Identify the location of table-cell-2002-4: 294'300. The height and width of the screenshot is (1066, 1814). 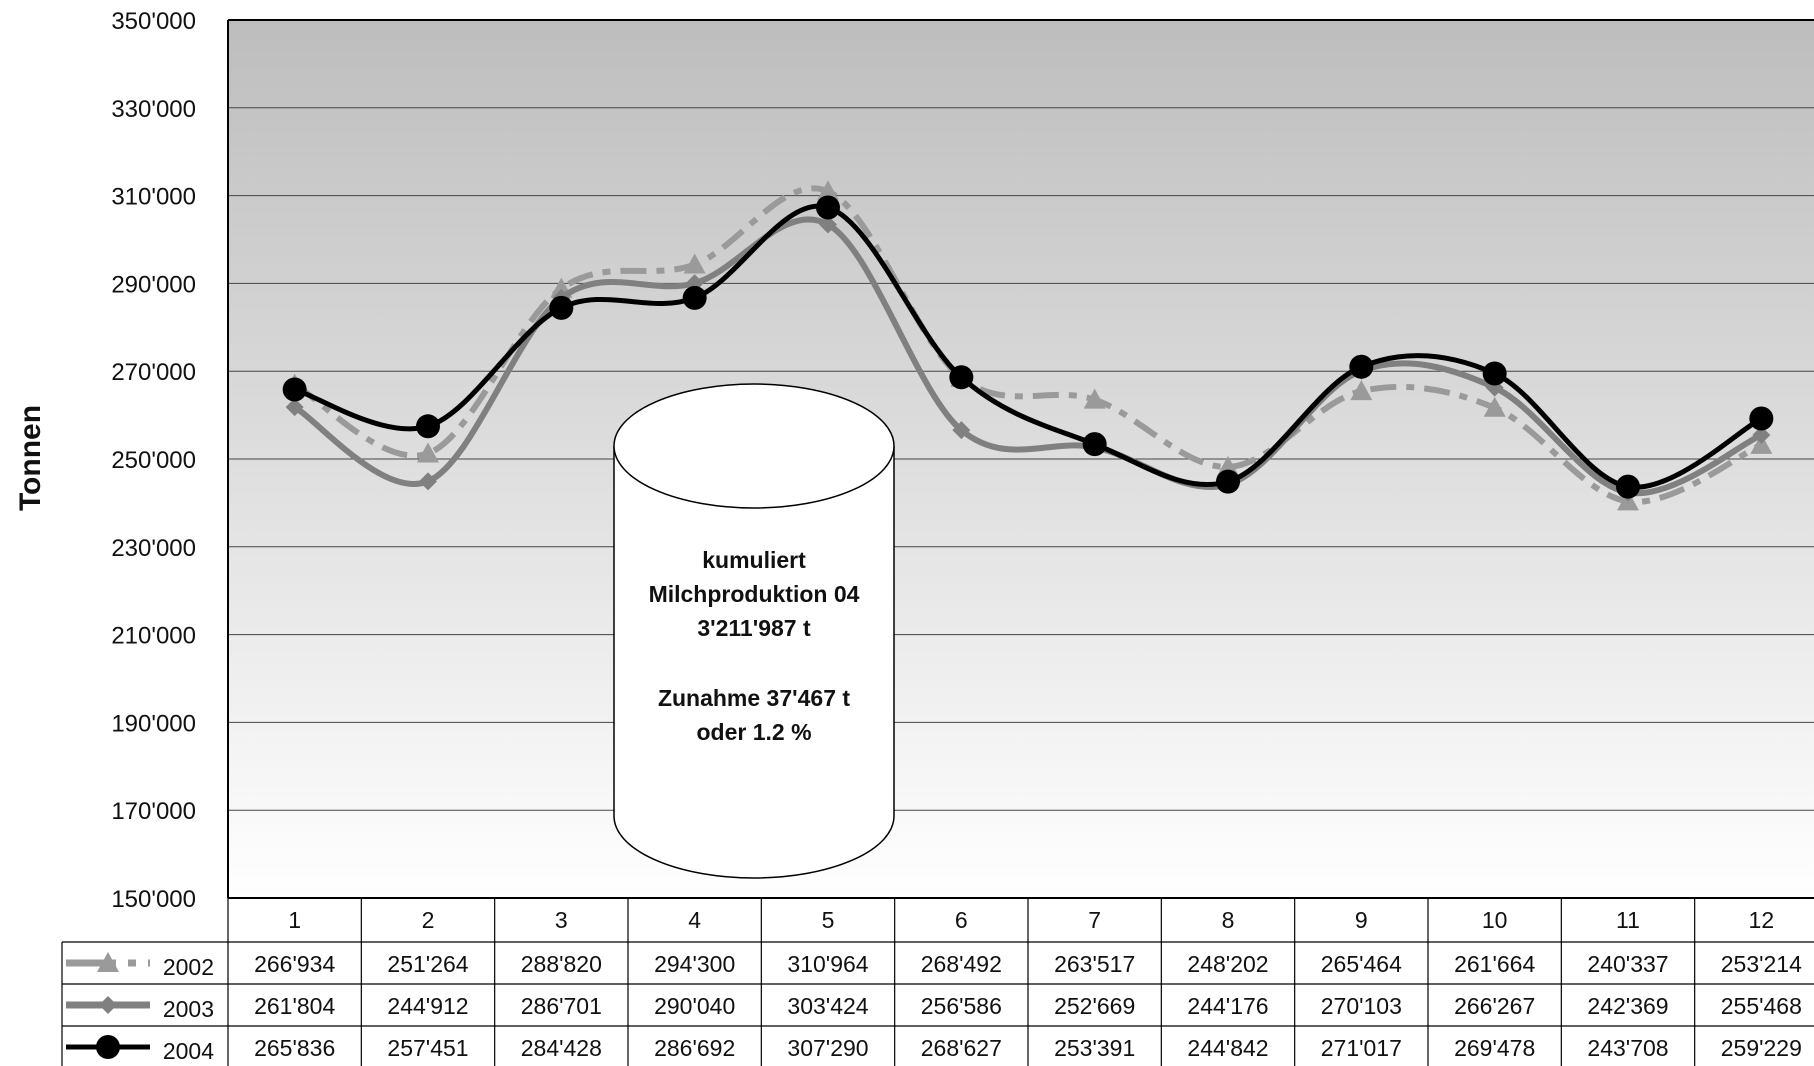
(694, 964).